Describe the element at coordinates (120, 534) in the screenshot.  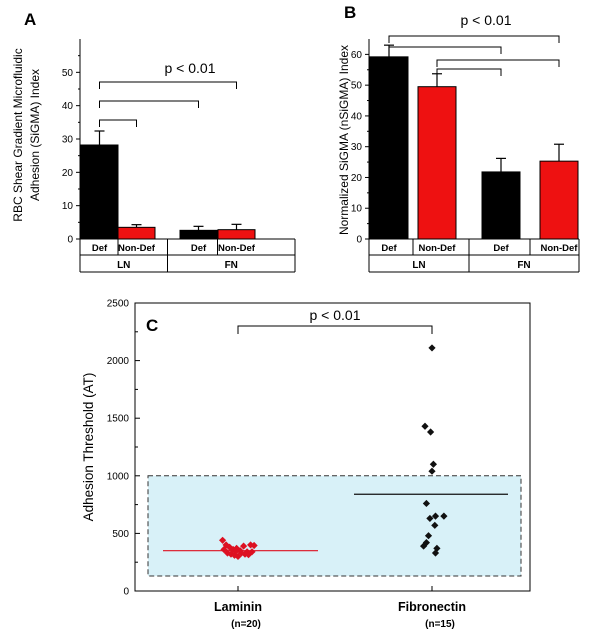
I see `y-tick-label: 500` at that location.